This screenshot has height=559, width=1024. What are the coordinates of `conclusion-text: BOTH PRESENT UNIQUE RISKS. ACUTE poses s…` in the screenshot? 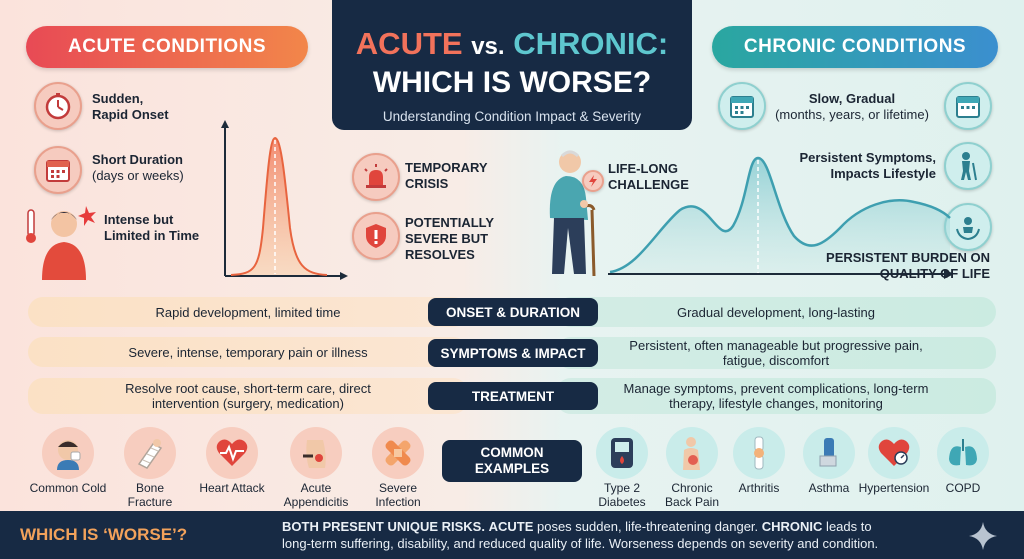 It's located at (580, 535).